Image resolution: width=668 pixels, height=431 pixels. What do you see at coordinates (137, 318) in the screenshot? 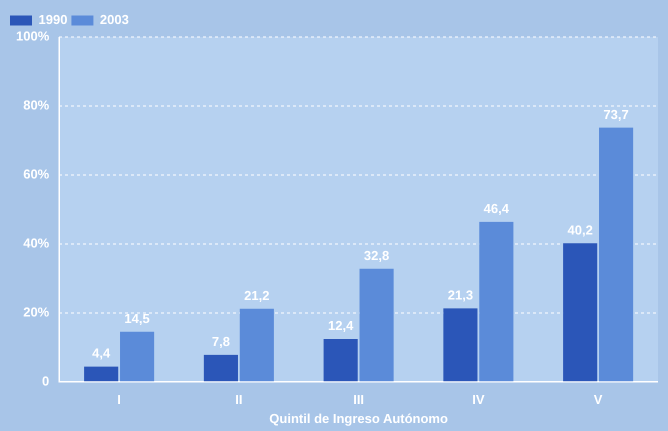
I see `data-label: 14,5` at bounding box center [137, 318].